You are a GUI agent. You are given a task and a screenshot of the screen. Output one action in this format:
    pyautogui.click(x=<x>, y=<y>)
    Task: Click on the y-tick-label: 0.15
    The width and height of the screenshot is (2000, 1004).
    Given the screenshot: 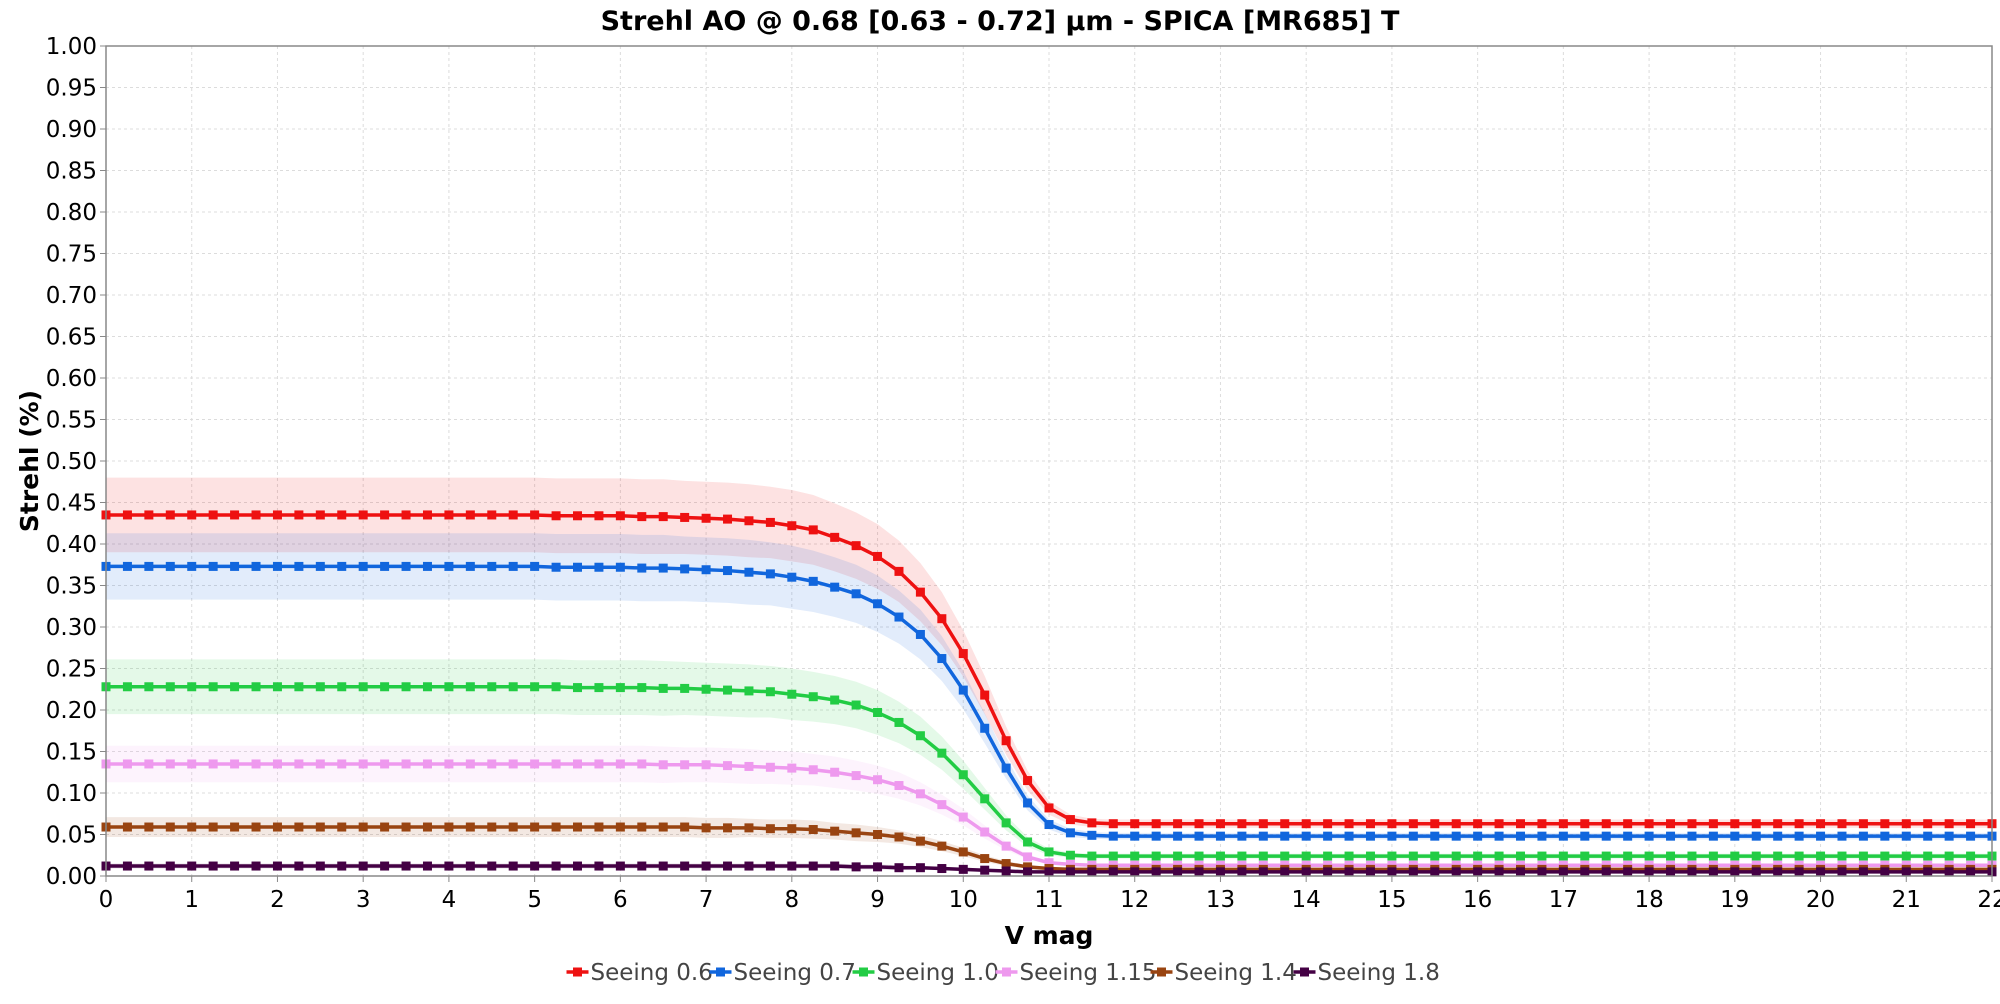 What is the action you would take?
    pyautogui.click(x=71, y=753)
    